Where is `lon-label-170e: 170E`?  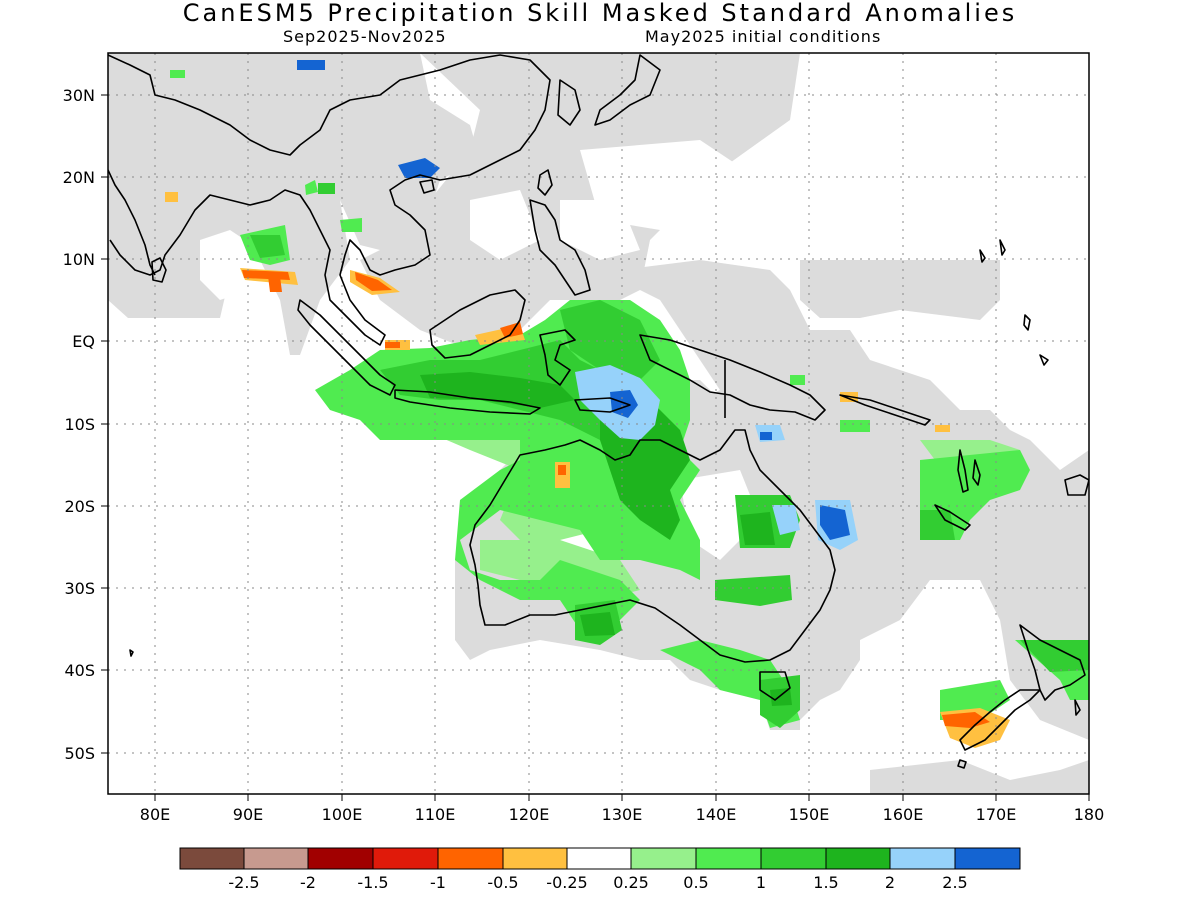
lon-label-170e: 170E is located at coordinates (996, 814).